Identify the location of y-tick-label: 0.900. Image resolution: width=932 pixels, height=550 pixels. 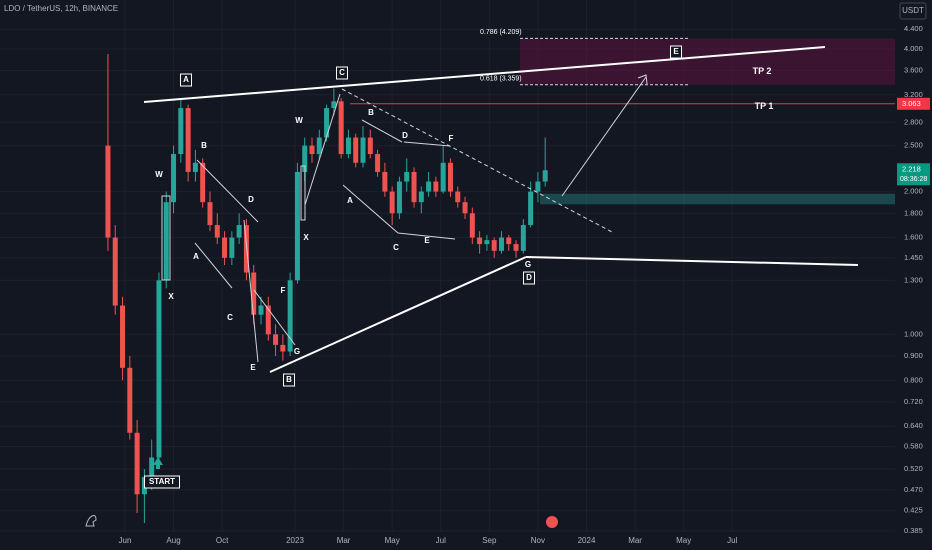
(913, 355).